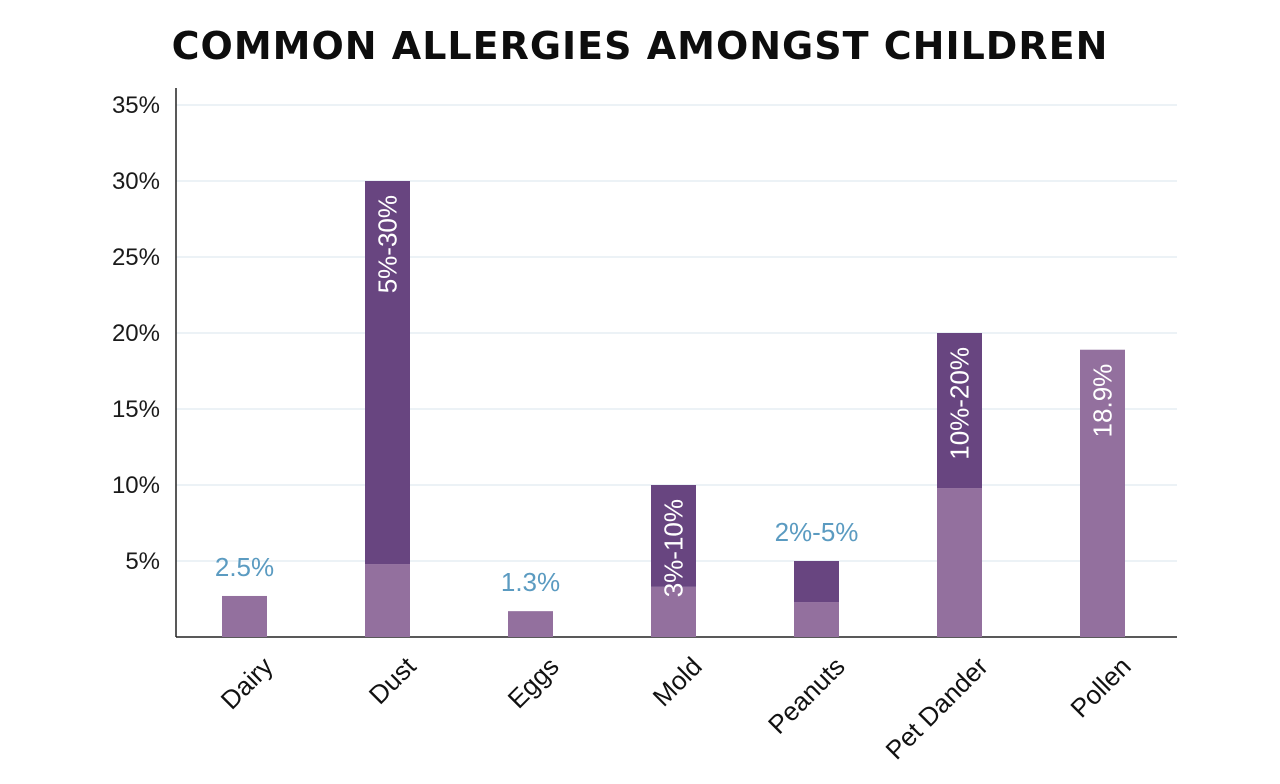 Image resolution: width=1280 pixels, height=784 pixels. I want to click on x-tick-label: Eggs, so click(533, 682).